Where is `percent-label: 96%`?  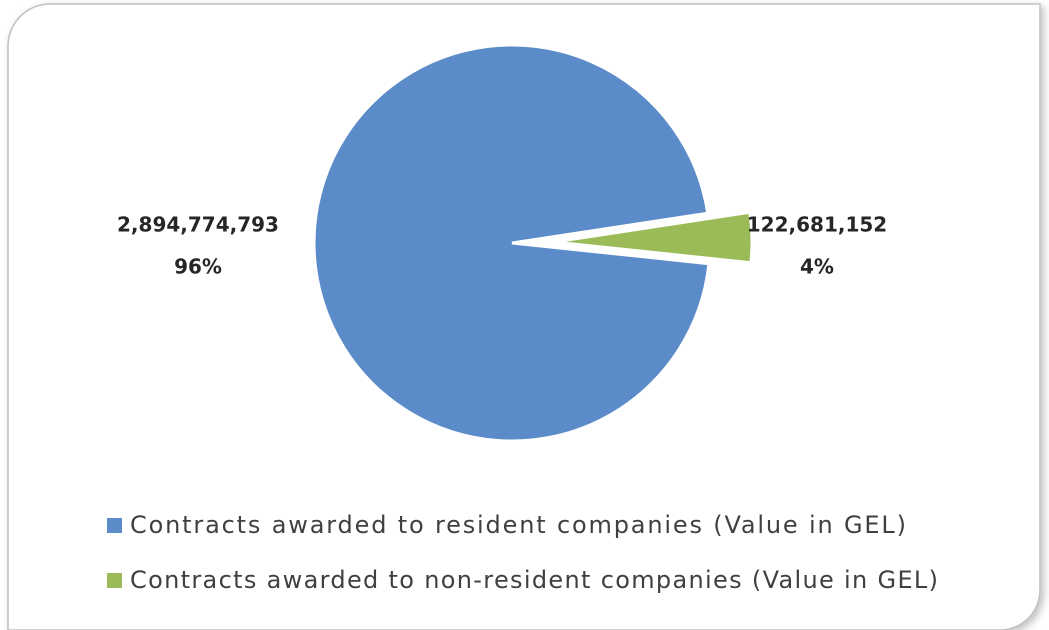
percent-label: 96% is located at coordinates (198, 267).